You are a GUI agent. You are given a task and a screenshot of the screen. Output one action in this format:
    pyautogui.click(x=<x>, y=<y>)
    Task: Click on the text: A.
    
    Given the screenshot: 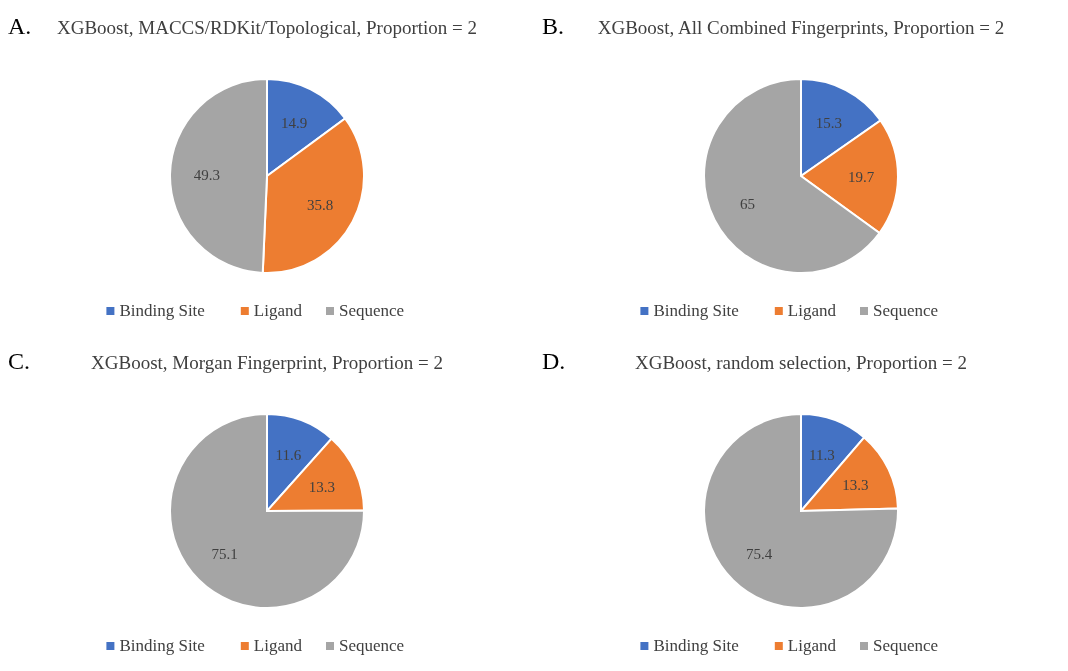 What is the action you would take?
    pyautogui.click(x=20, y=26)
    